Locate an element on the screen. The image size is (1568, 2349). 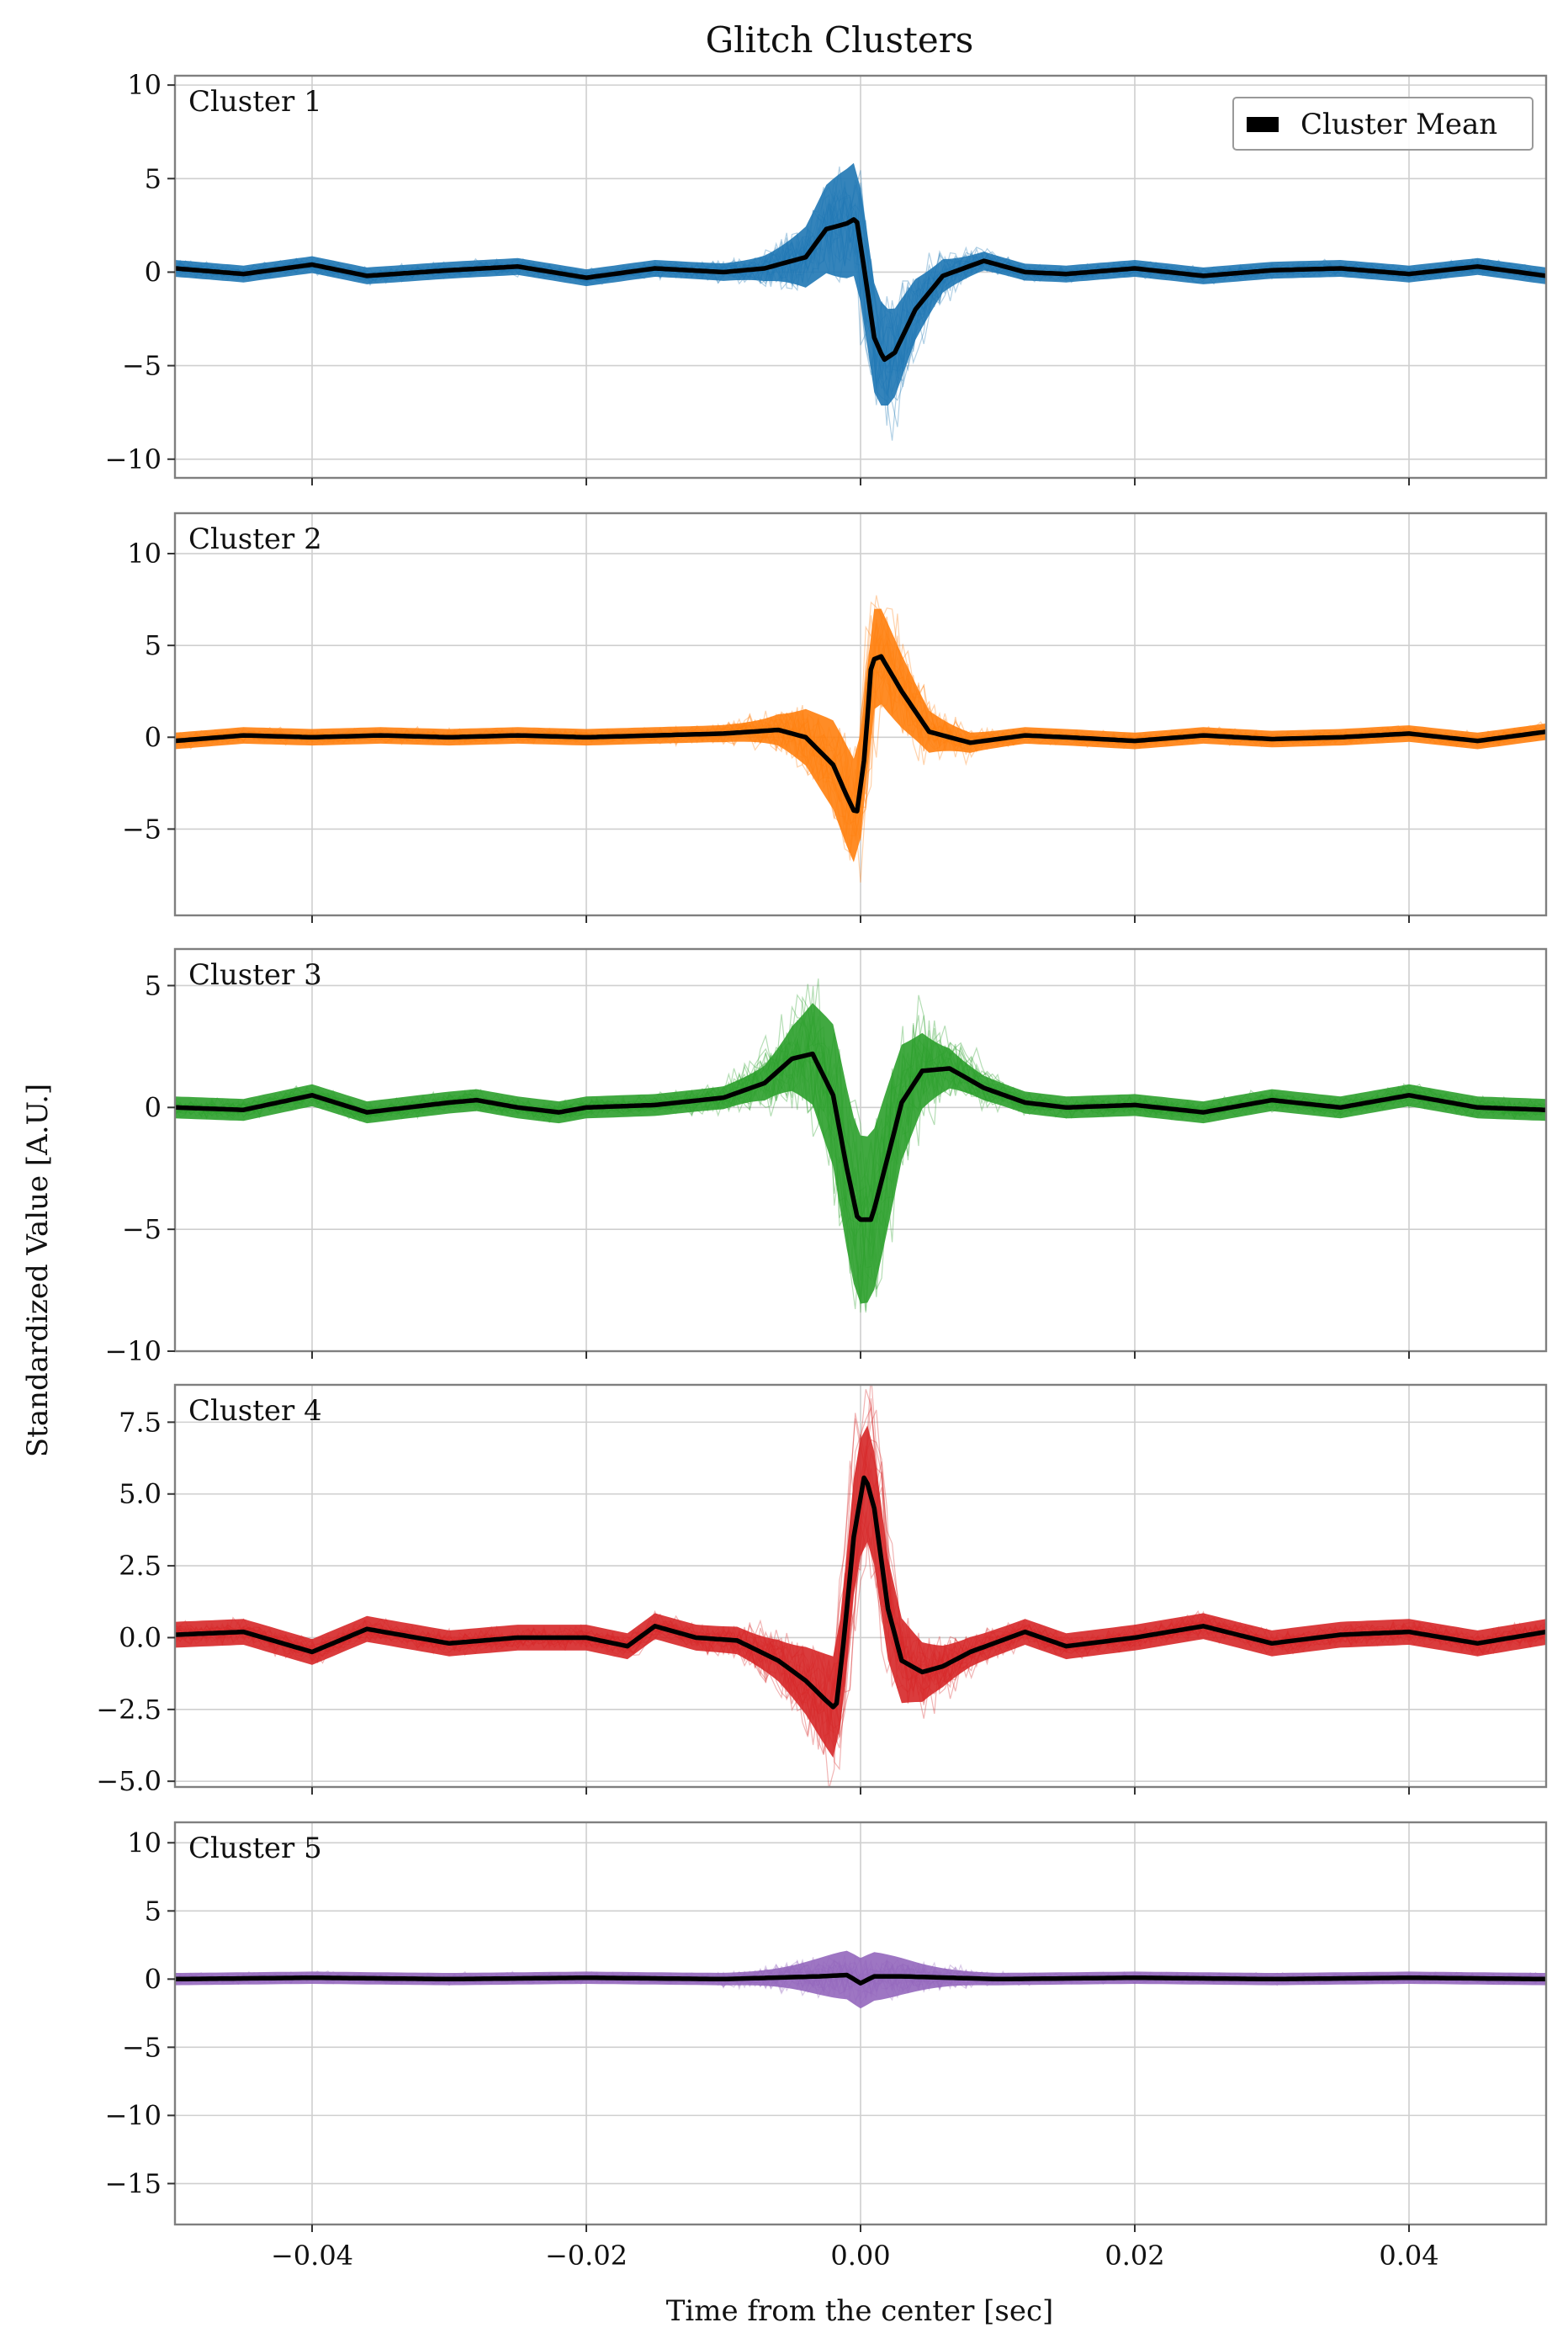
cluster-label: Cluster 1 is located at coordinates (255, 102).